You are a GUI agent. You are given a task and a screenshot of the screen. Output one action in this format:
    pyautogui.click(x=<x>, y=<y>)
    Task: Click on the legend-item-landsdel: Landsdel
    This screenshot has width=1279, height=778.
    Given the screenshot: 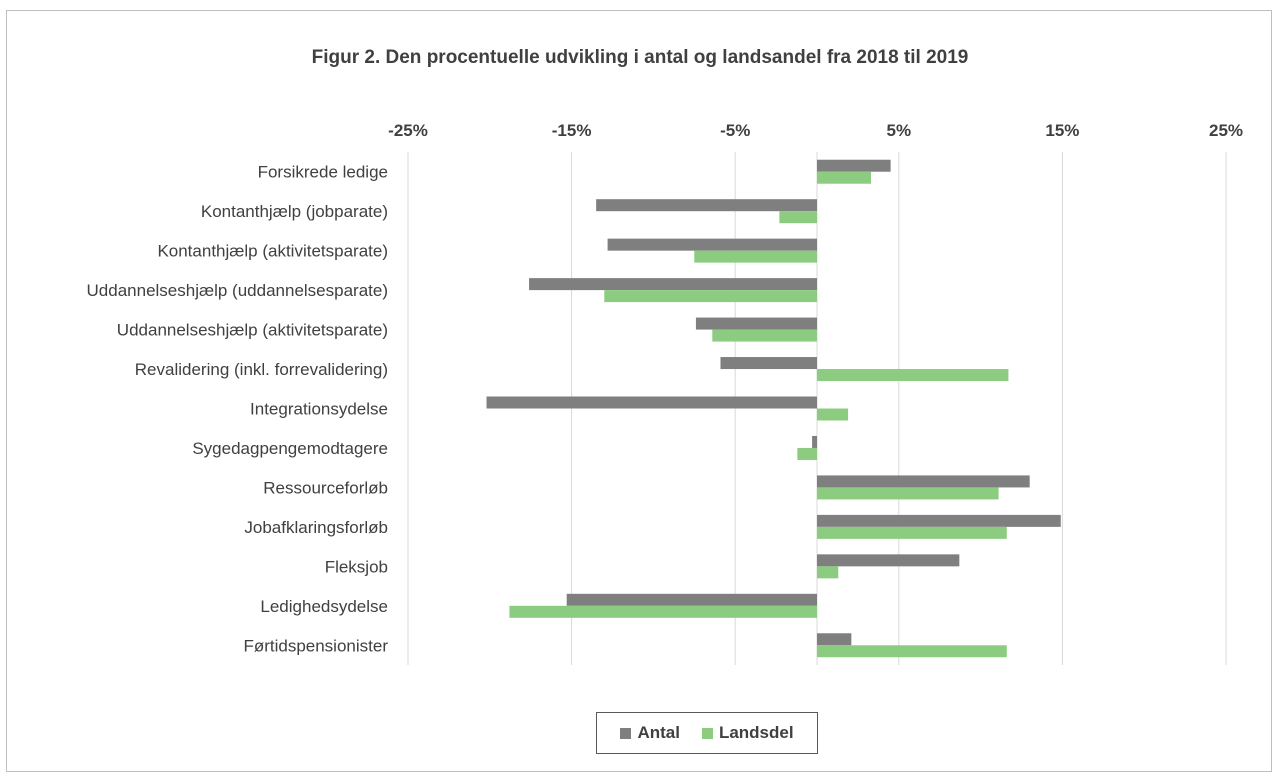 What is the action you would take?
    pyautogui.click(x=747, y=733)
    